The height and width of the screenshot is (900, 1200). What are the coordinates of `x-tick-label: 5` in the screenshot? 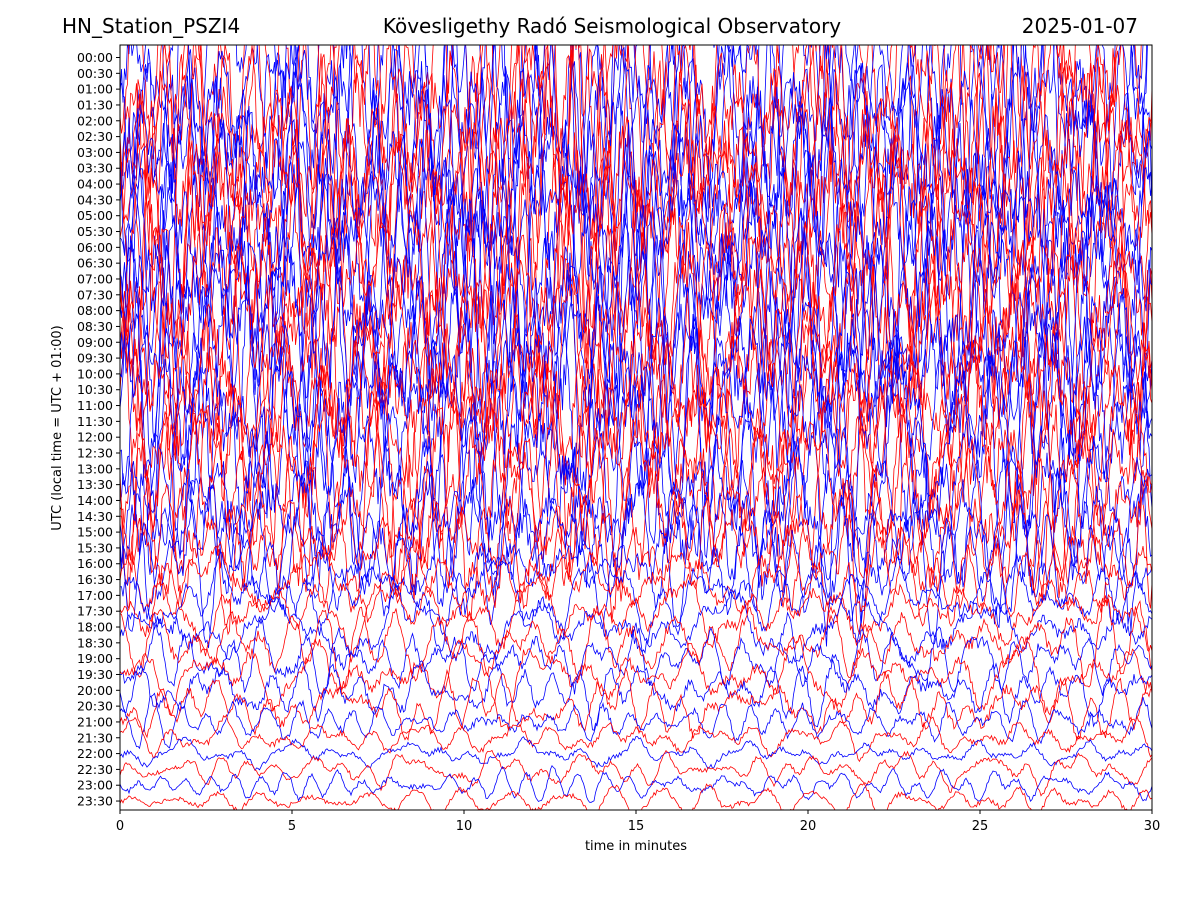 It's located at (292, 826).